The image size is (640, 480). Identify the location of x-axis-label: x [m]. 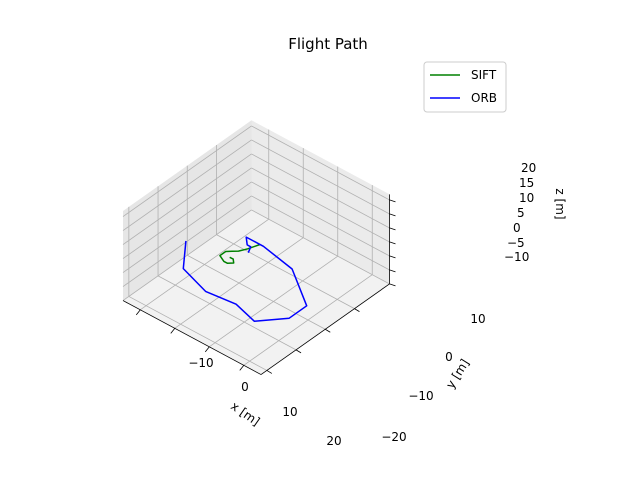
(245, 414).